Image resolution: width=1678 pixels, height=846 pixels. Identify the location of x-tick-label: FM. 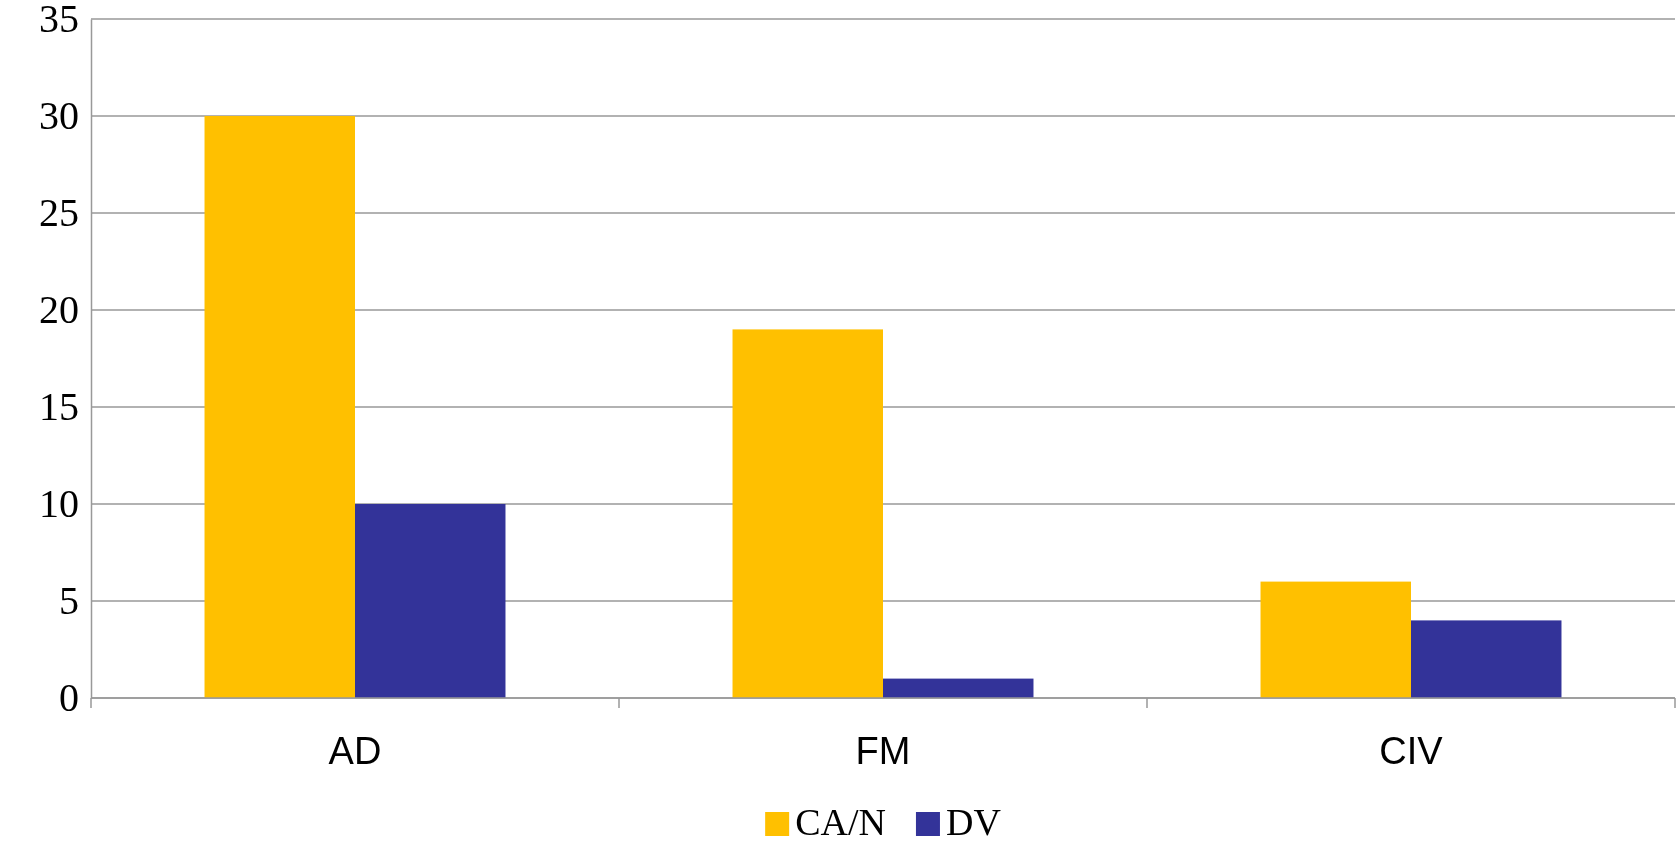
(883, 751).